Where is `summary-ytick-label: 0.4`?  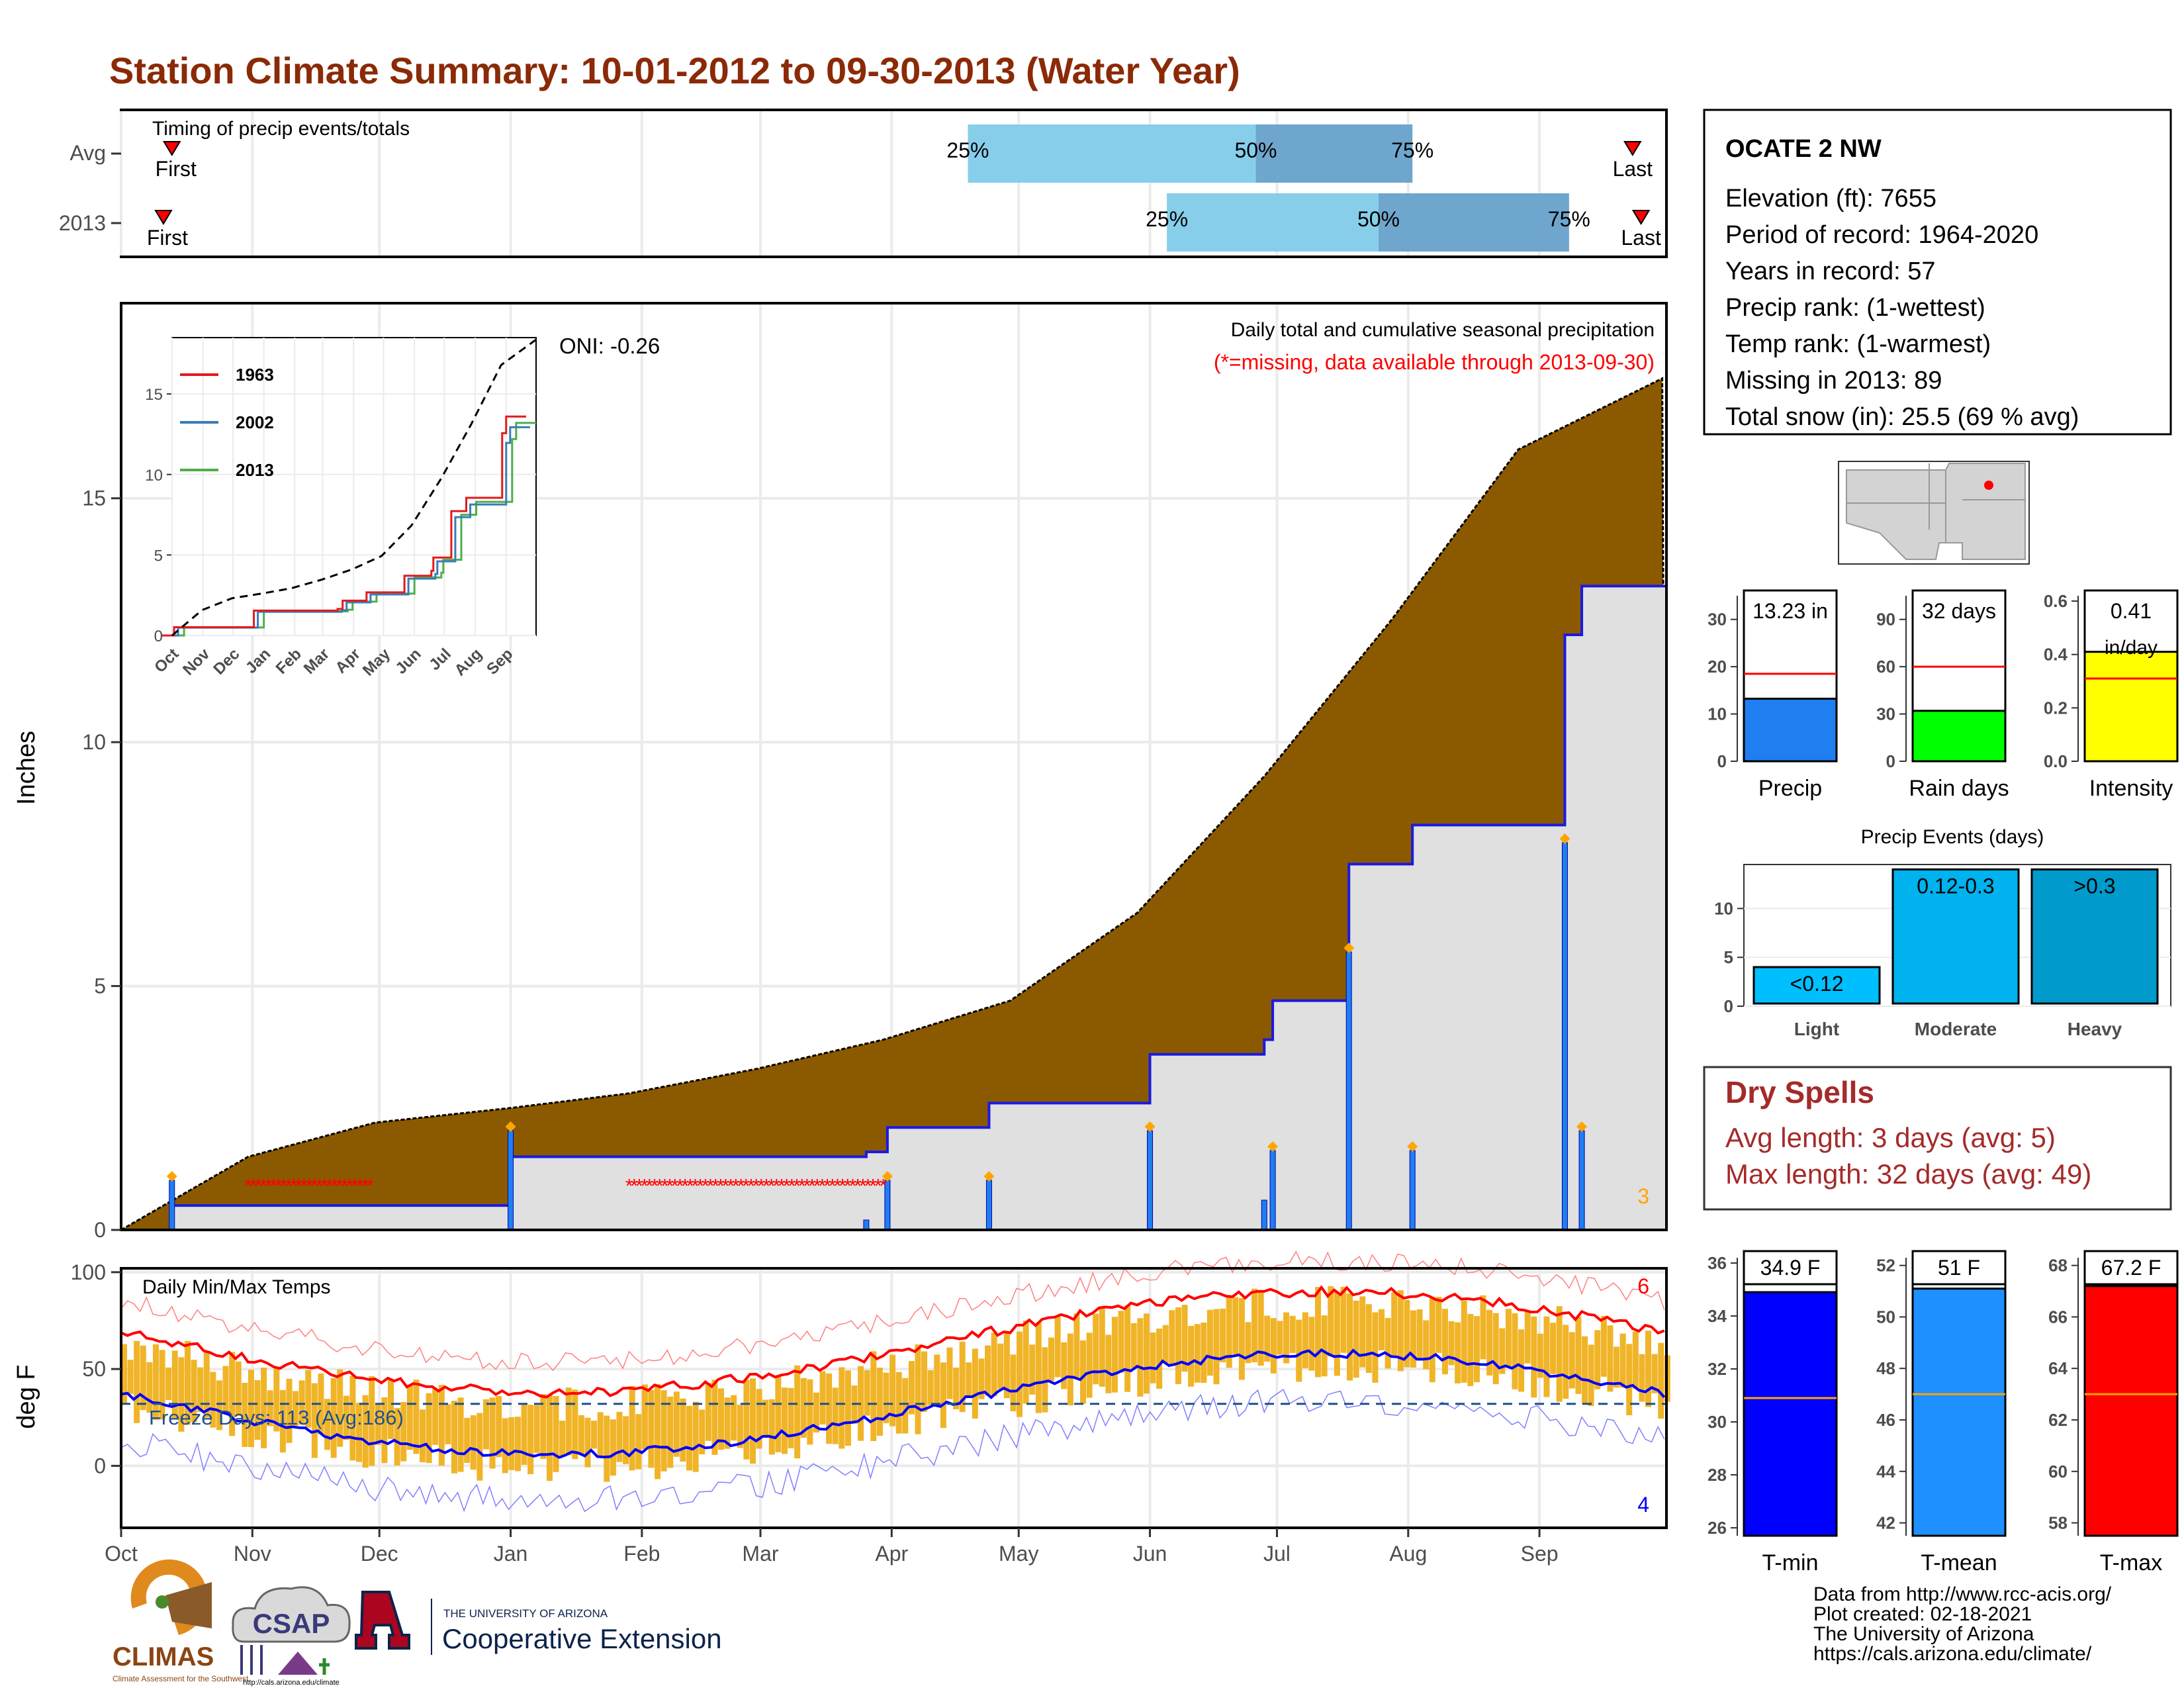
summary-ytick-label: 0.4 is located at coordinates (2056, 655).